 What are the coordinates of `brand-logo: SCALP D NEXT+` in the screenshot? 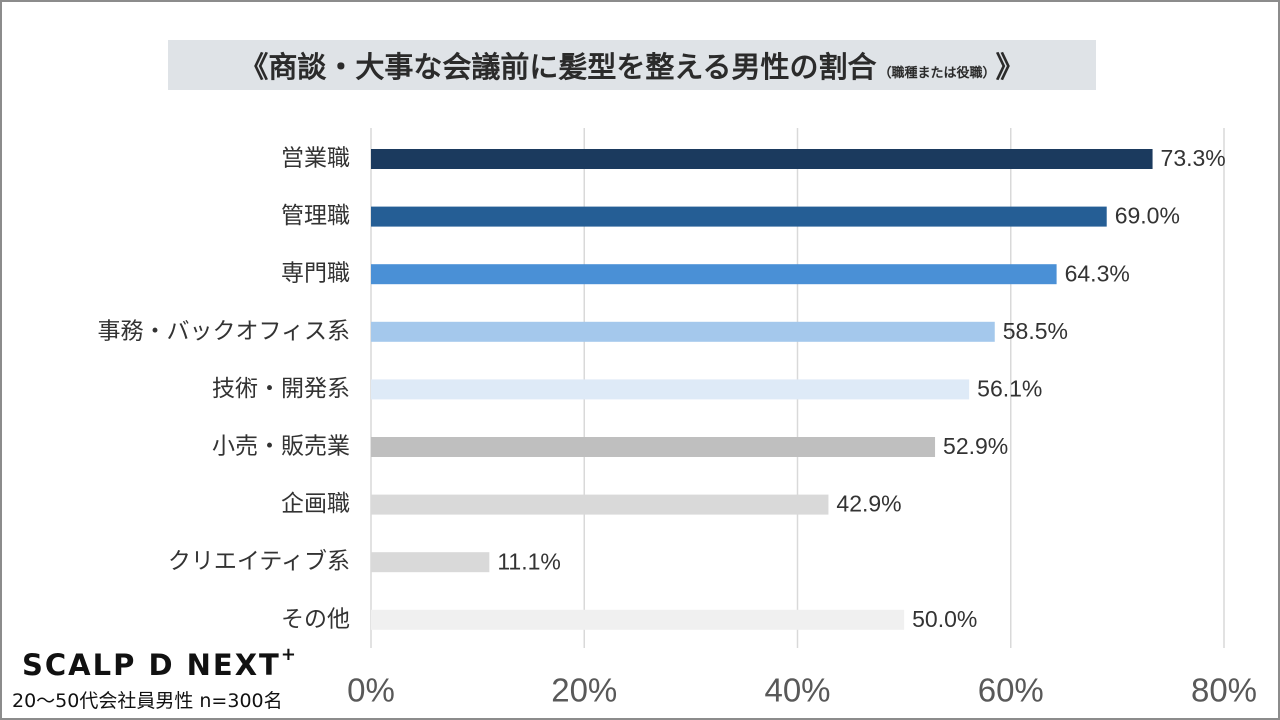 It's located at (160, 663).